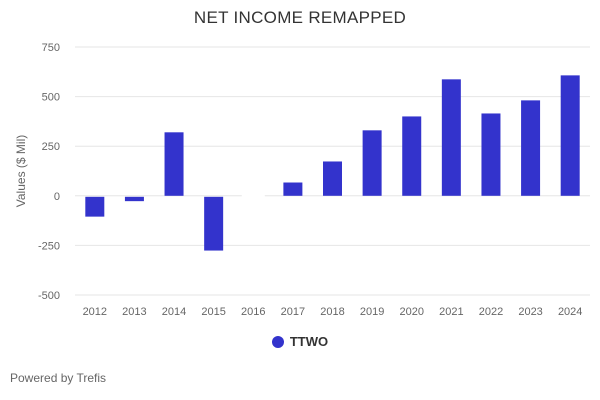 The image size is (600, 400). Describe the element at coordinates (332, 178) in the screenshot. I see `bar-2018` at that location.